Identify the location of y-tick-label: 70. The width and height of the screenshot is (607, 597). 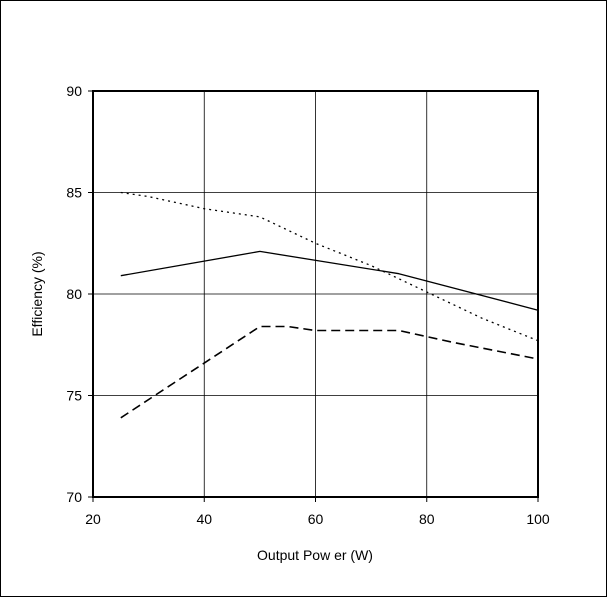
(74, 497).